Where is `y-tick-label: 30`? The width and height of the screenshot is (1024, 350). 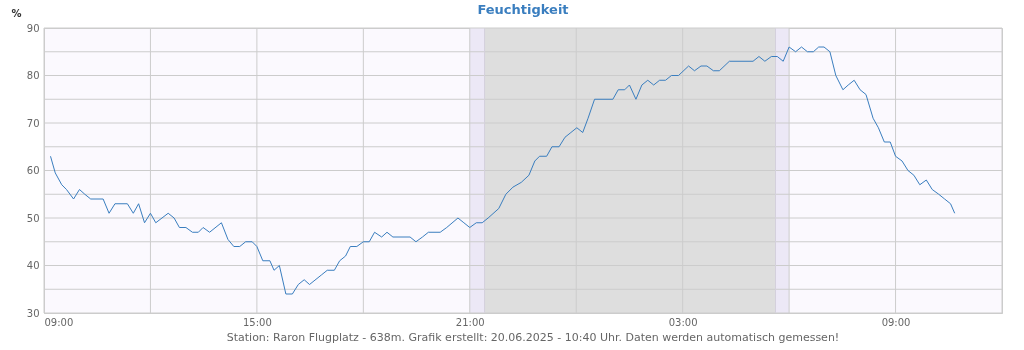
y-tick-label: 30 is located at coordinates (33, 313).